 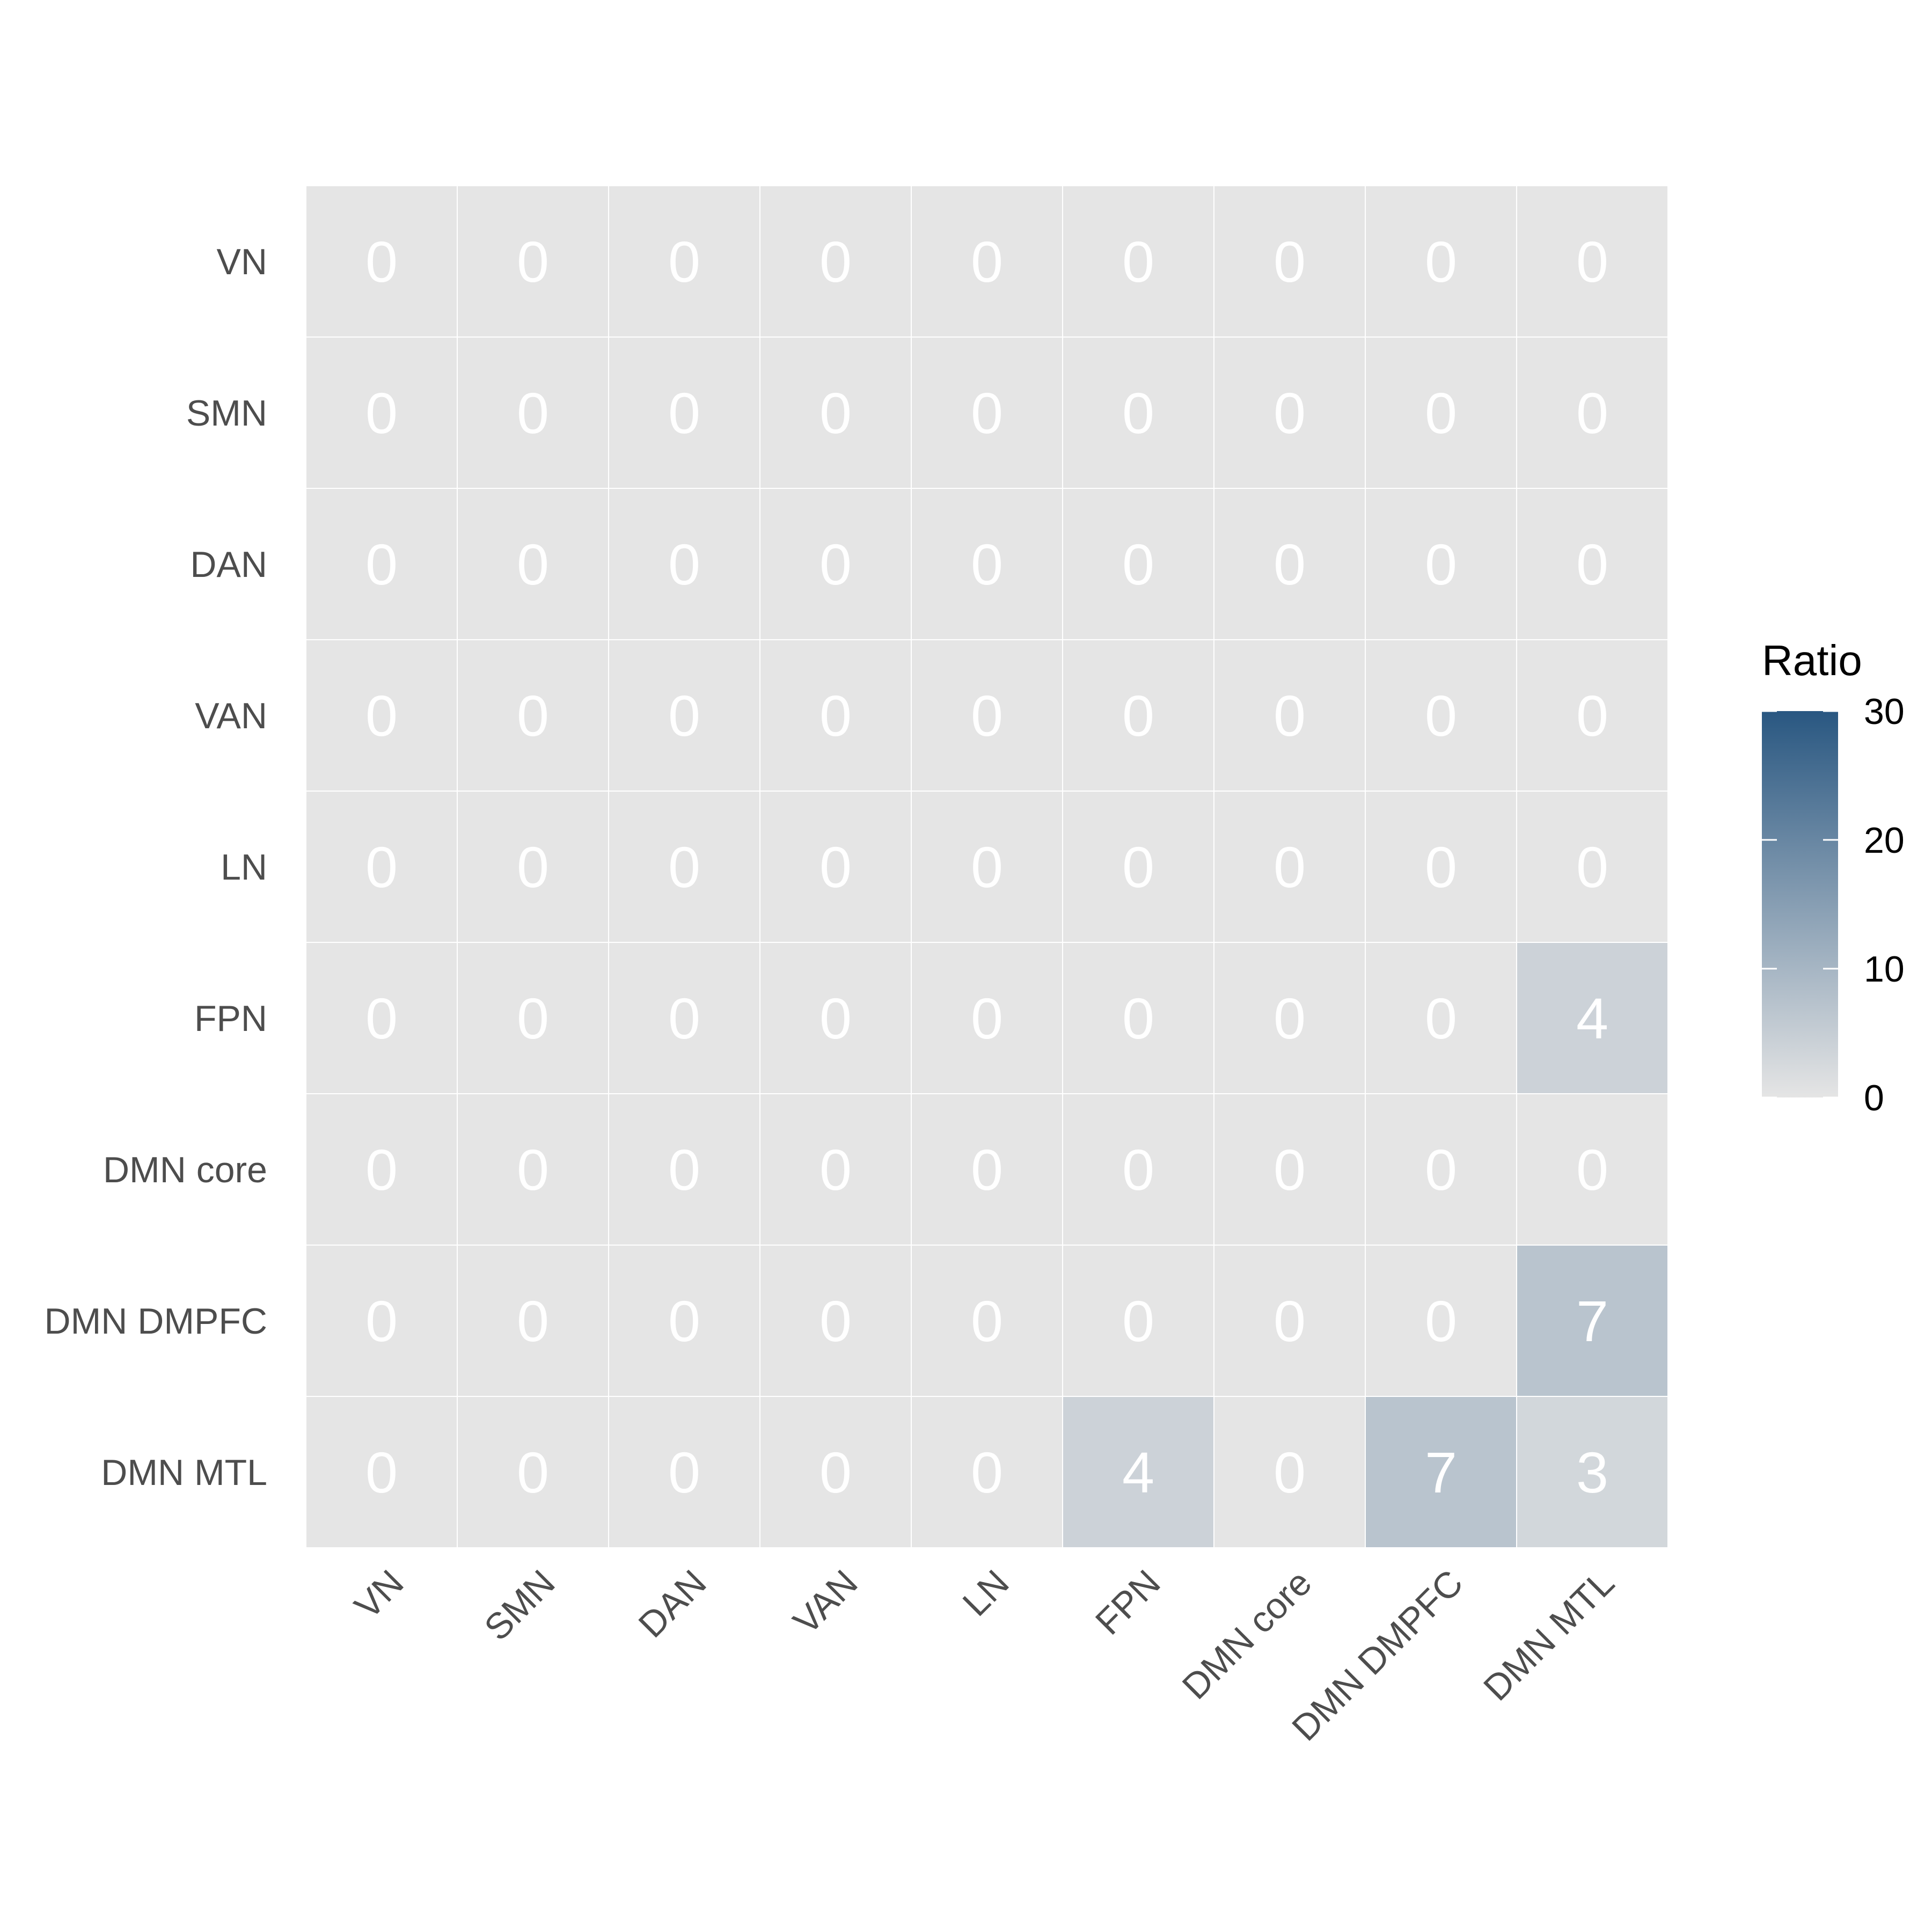 What do you see at coordinates (244, 867) in the screenshot?
I see `y-tick-label: LN` at bounding box center [244, 867].